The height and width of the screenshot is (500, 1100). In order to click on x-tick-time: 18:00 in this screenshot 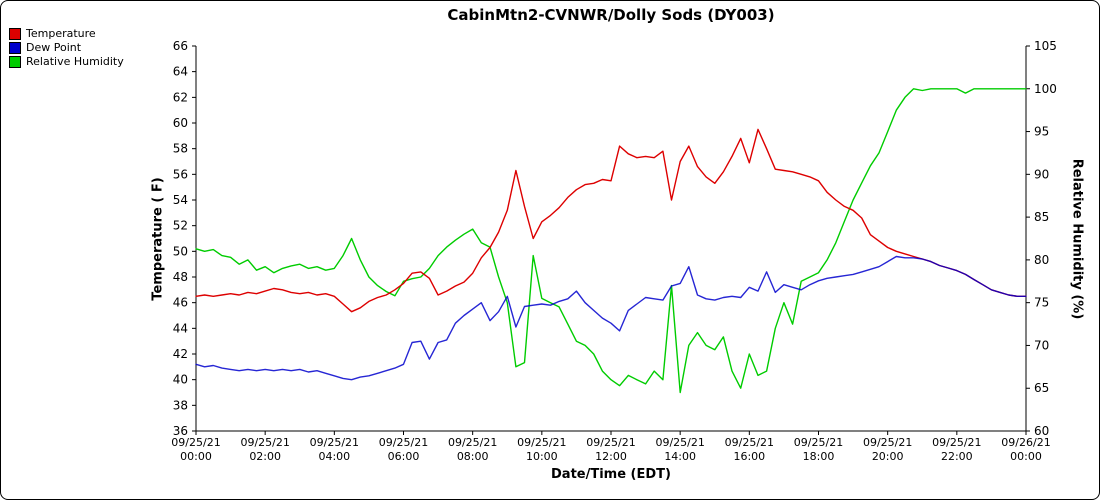, I will do `click(819, 456)`.